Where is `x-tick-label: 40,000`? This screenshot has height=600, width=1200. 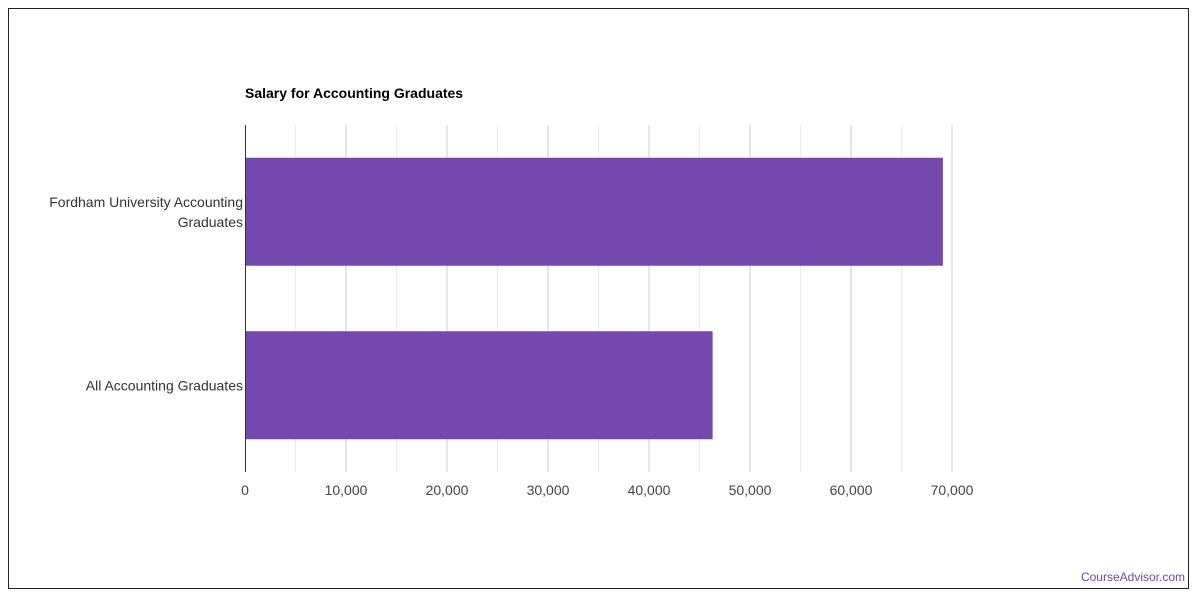 x-tick-label: 40,000 is located at coordinates (649, 490).